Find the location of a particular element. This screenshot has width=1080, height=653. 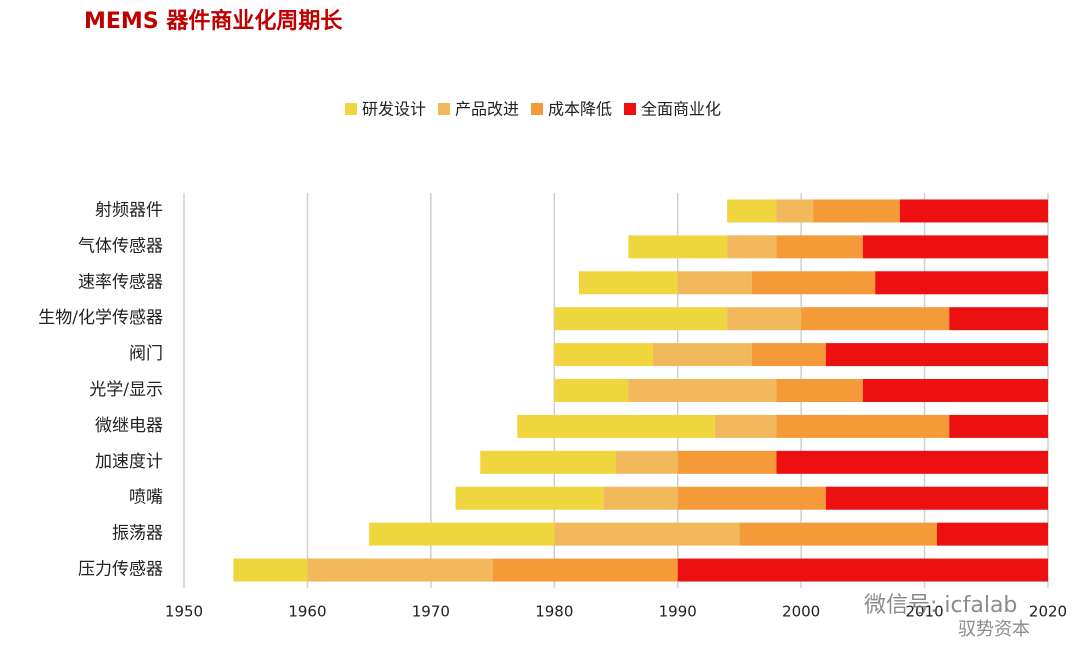

x-tick-label: 1980 is located at coordinates (554, 612).